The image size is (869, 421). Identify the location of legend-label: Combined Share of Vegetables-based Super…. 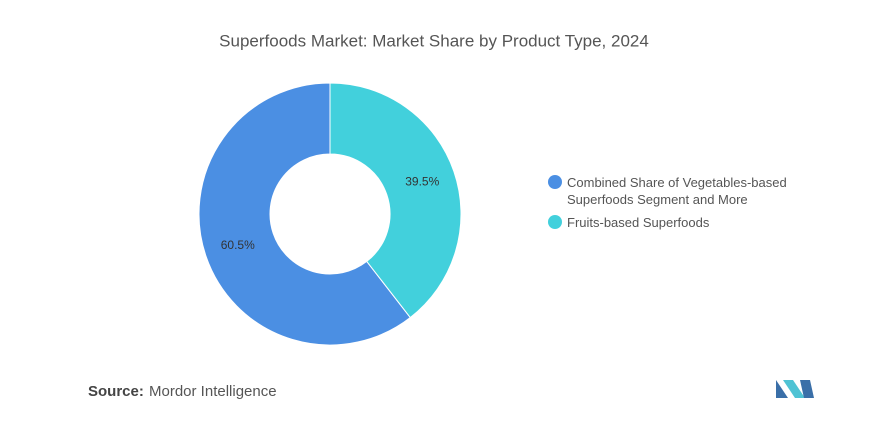
(677, 191).